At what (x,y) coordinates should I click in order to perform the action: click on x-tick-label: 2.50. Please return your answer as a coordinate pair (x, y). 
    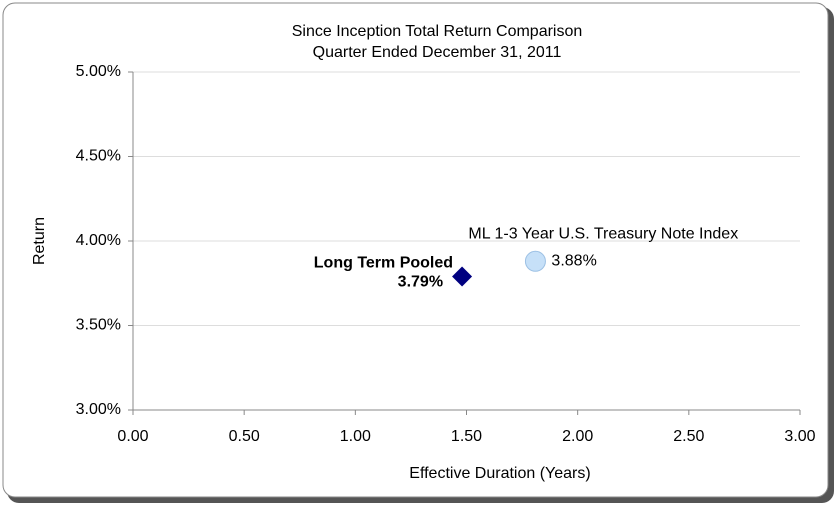
    Looking at the image, I should click on (688, 436).